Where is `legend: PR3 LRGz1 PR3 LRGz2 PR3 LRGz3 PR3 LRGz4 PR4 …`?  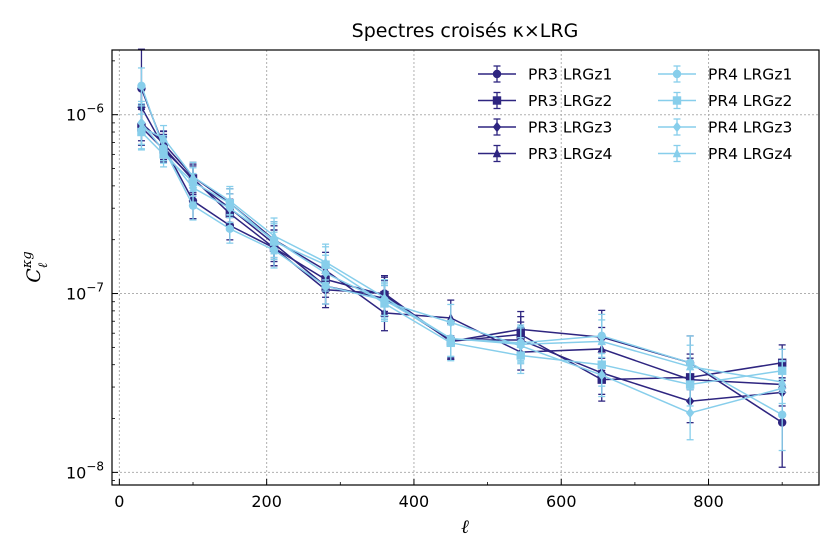
legend: PR3 LRGz1 PR3 LRGz2 PR3 LRGz3 PR3 LRGz4 PR4 … is located at coordinates (635, 114).